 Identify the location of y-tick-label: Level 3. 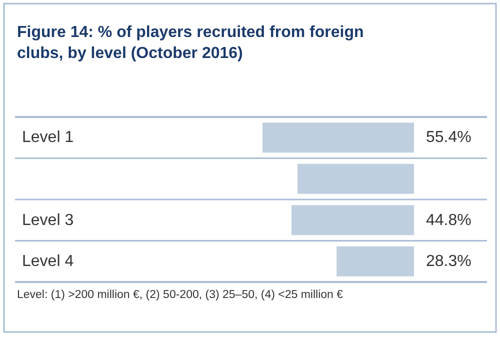
(48, 220).